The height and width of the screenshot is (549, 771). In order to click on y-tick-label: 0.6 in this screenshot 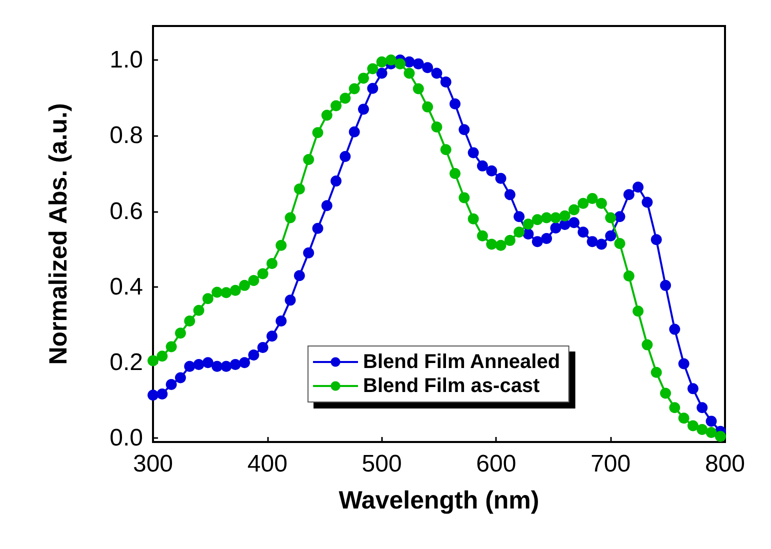, I will do `click(126, 211)`.